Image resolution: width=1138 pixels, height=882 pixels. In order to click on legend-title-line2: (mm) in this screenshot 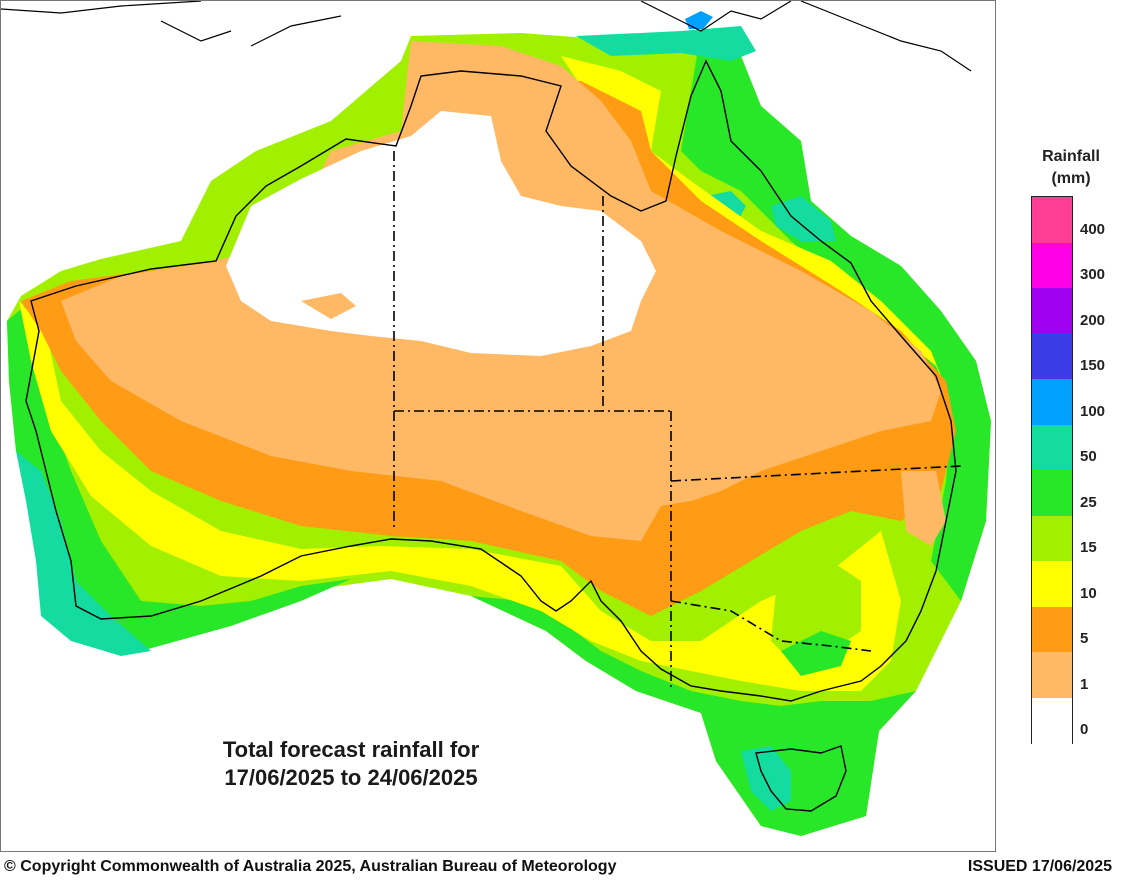, I will do `click(1071, 178)`.